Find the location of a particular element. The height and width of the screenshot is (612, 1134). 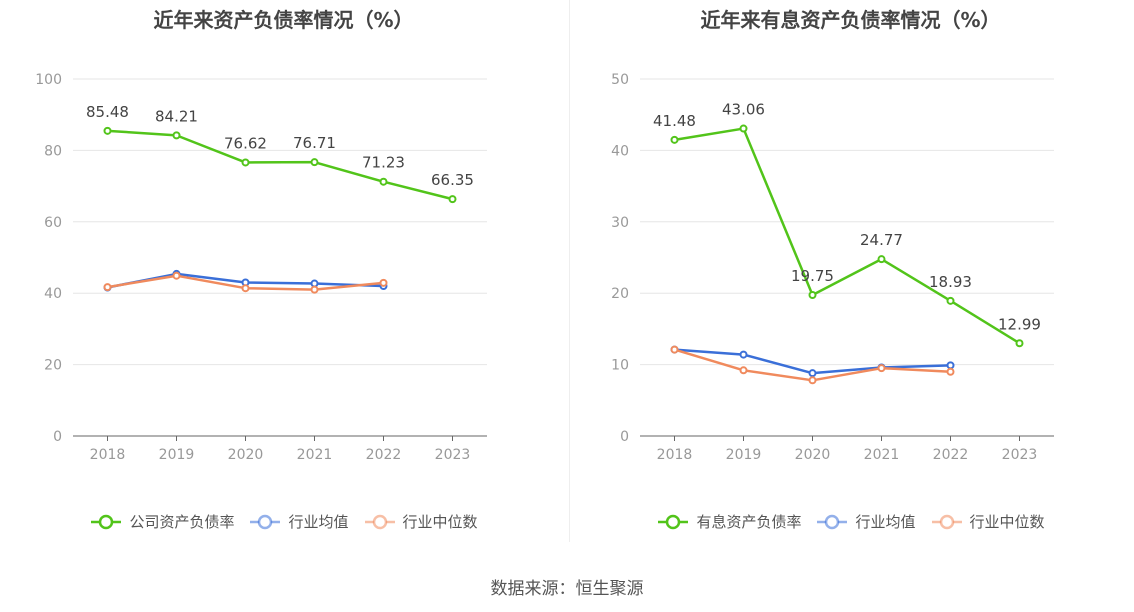

data-label: 76.71 is located at coordinates (314, 143).